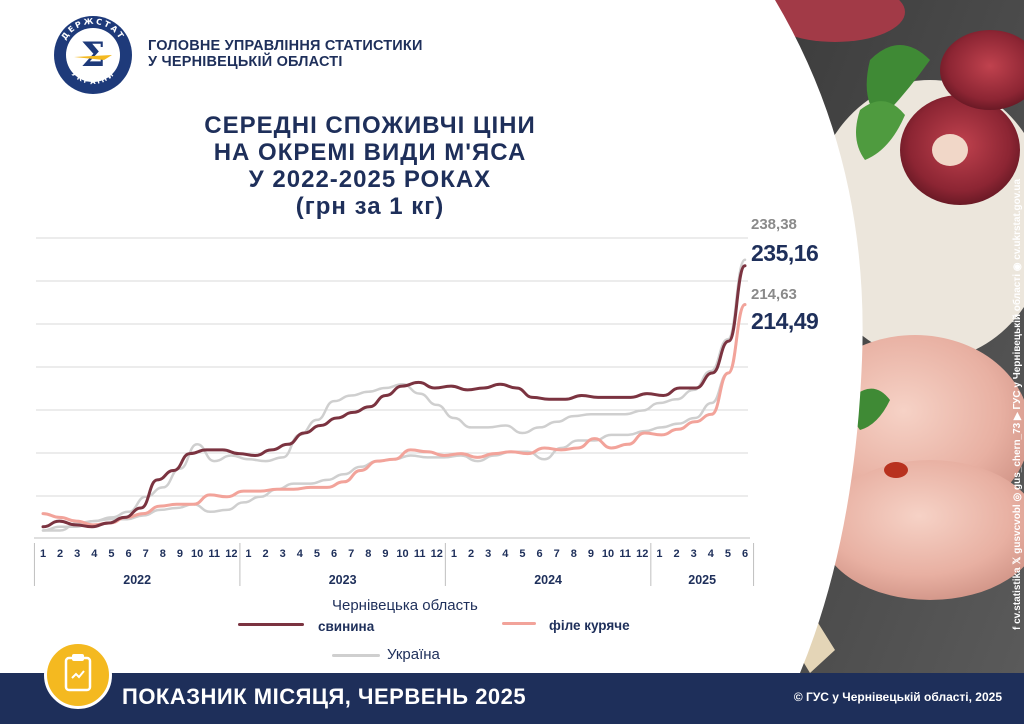 The width and height of the screenshot is (1024, 724). I want to click on year-label: 2024, so click(548, 580).